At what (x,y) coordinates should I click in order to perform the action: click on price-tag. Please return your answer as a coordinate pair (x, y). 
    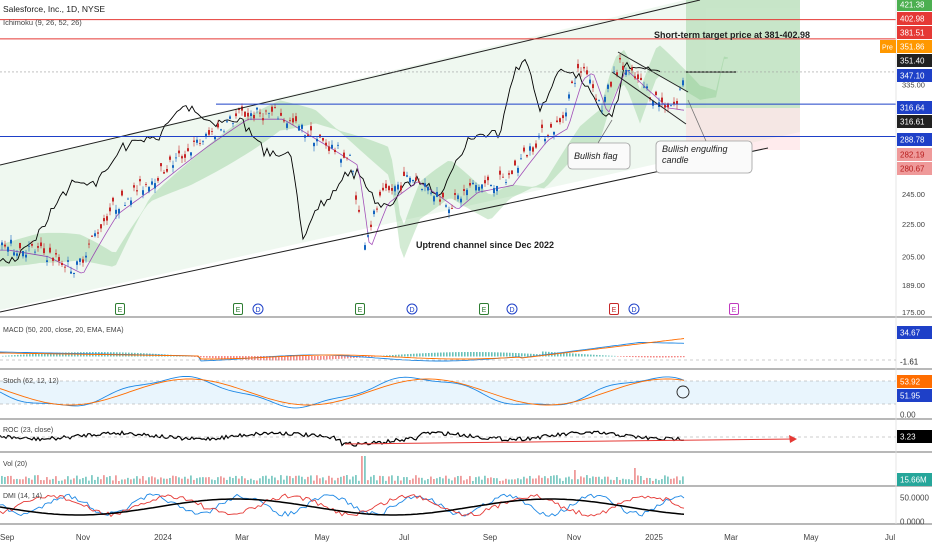
    Looking at the image, I should click on (914, 60).